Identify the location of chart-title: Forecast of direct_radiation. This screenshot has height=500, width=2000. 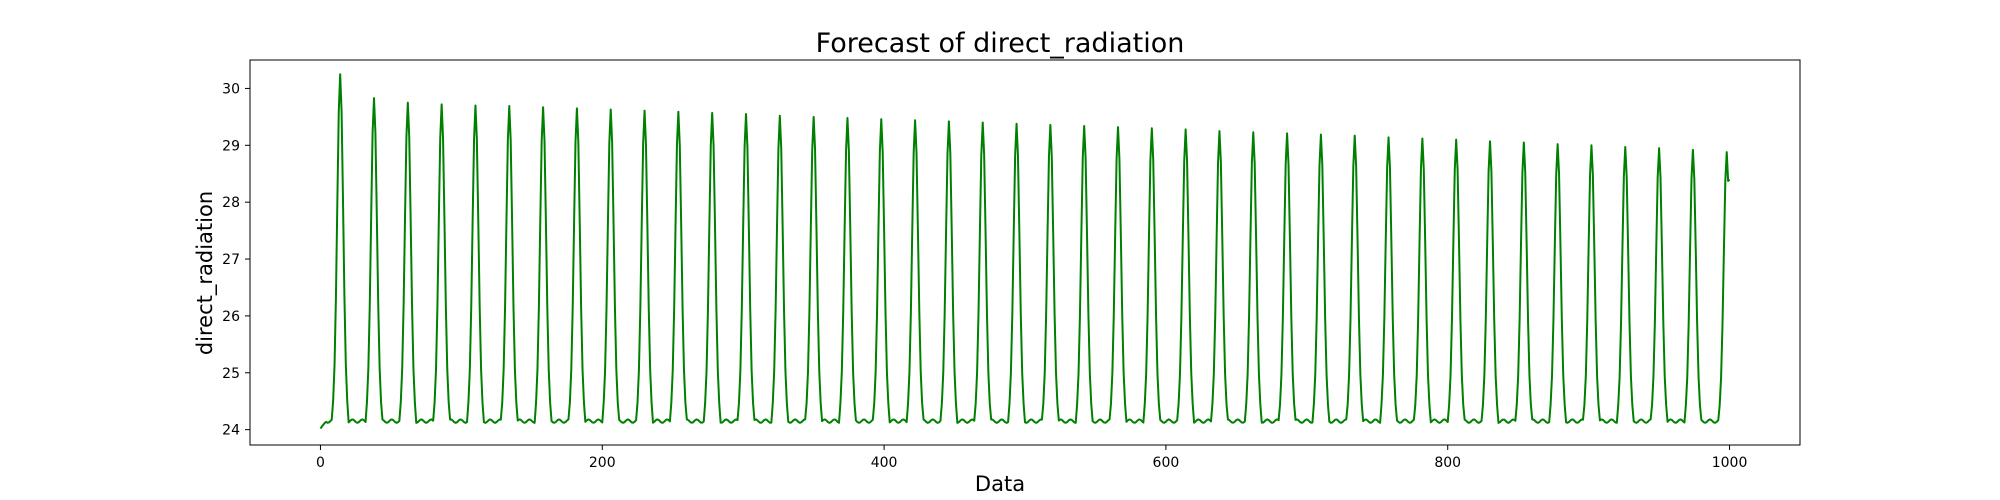
(1000, 43).